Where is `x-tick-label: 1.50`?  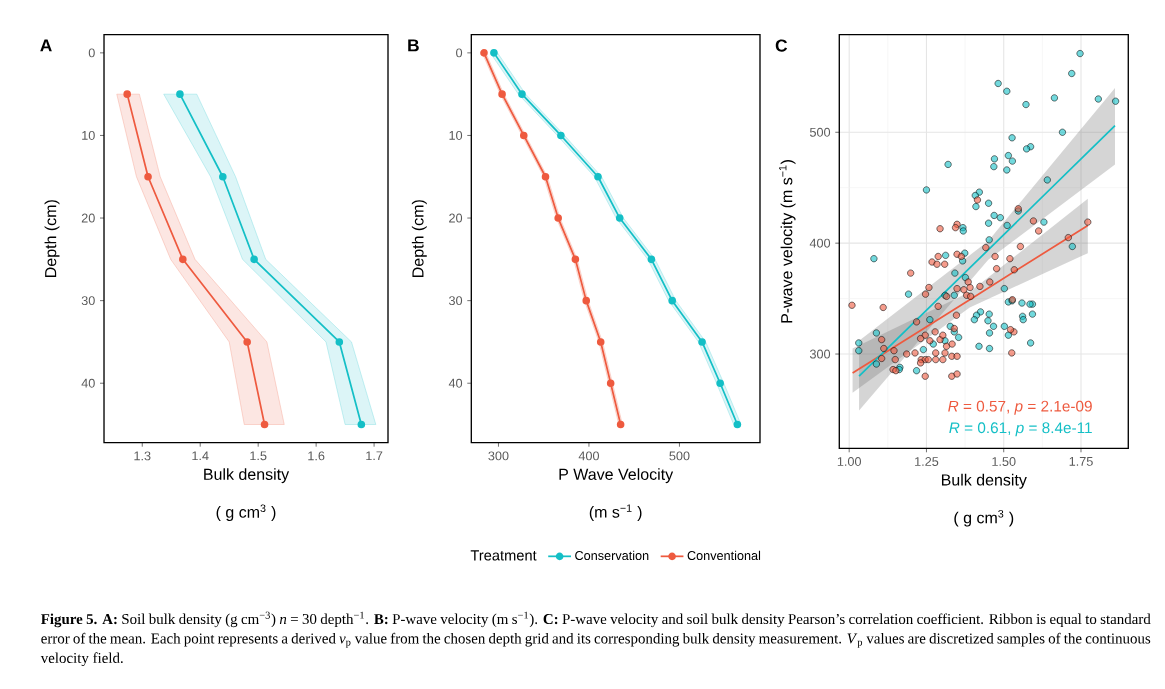 x-tick-label: 1.50 is located at coordinates (1004, 461).